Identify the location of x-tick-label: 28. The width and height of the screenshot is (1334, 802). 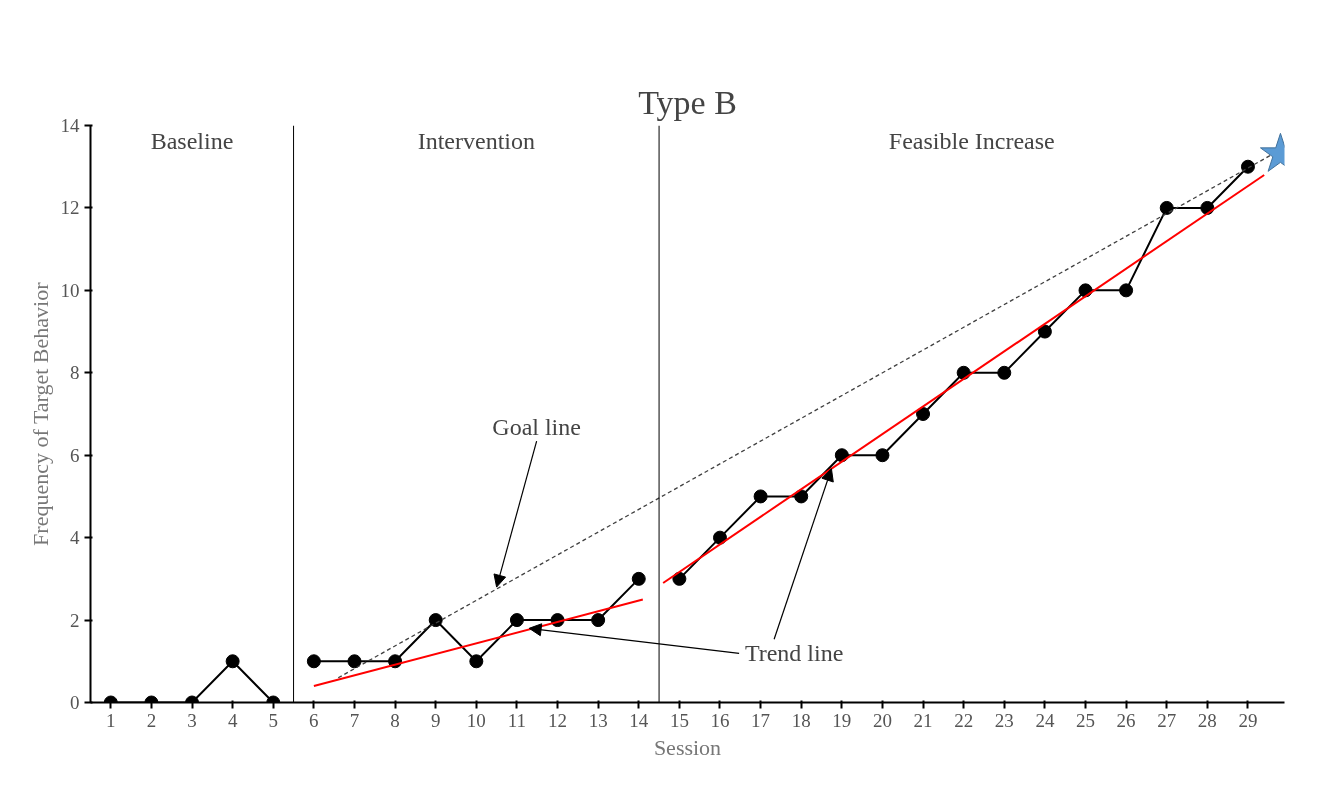
(1207, 720).